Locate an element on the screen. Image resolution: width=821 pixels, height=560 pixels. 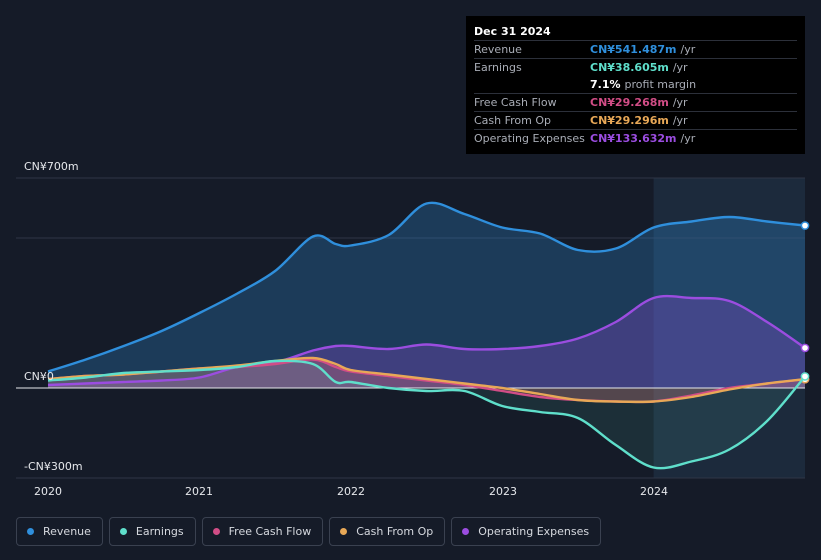
tooltip-value: CN¥29.296m is located at coordinates (629, 120).